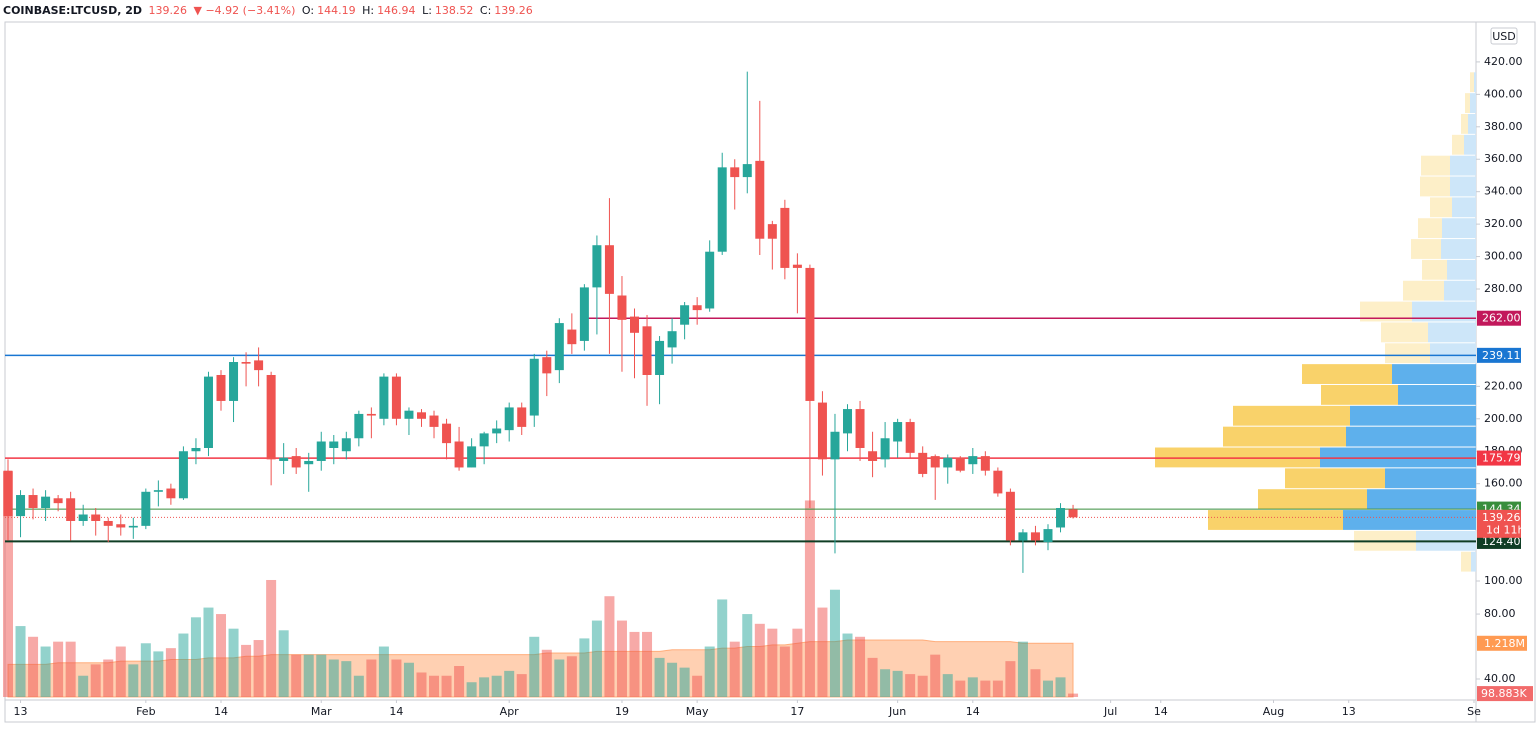 This screenshot has width=1536, height=731. I want to click on price-tag, so click(1499, 458).